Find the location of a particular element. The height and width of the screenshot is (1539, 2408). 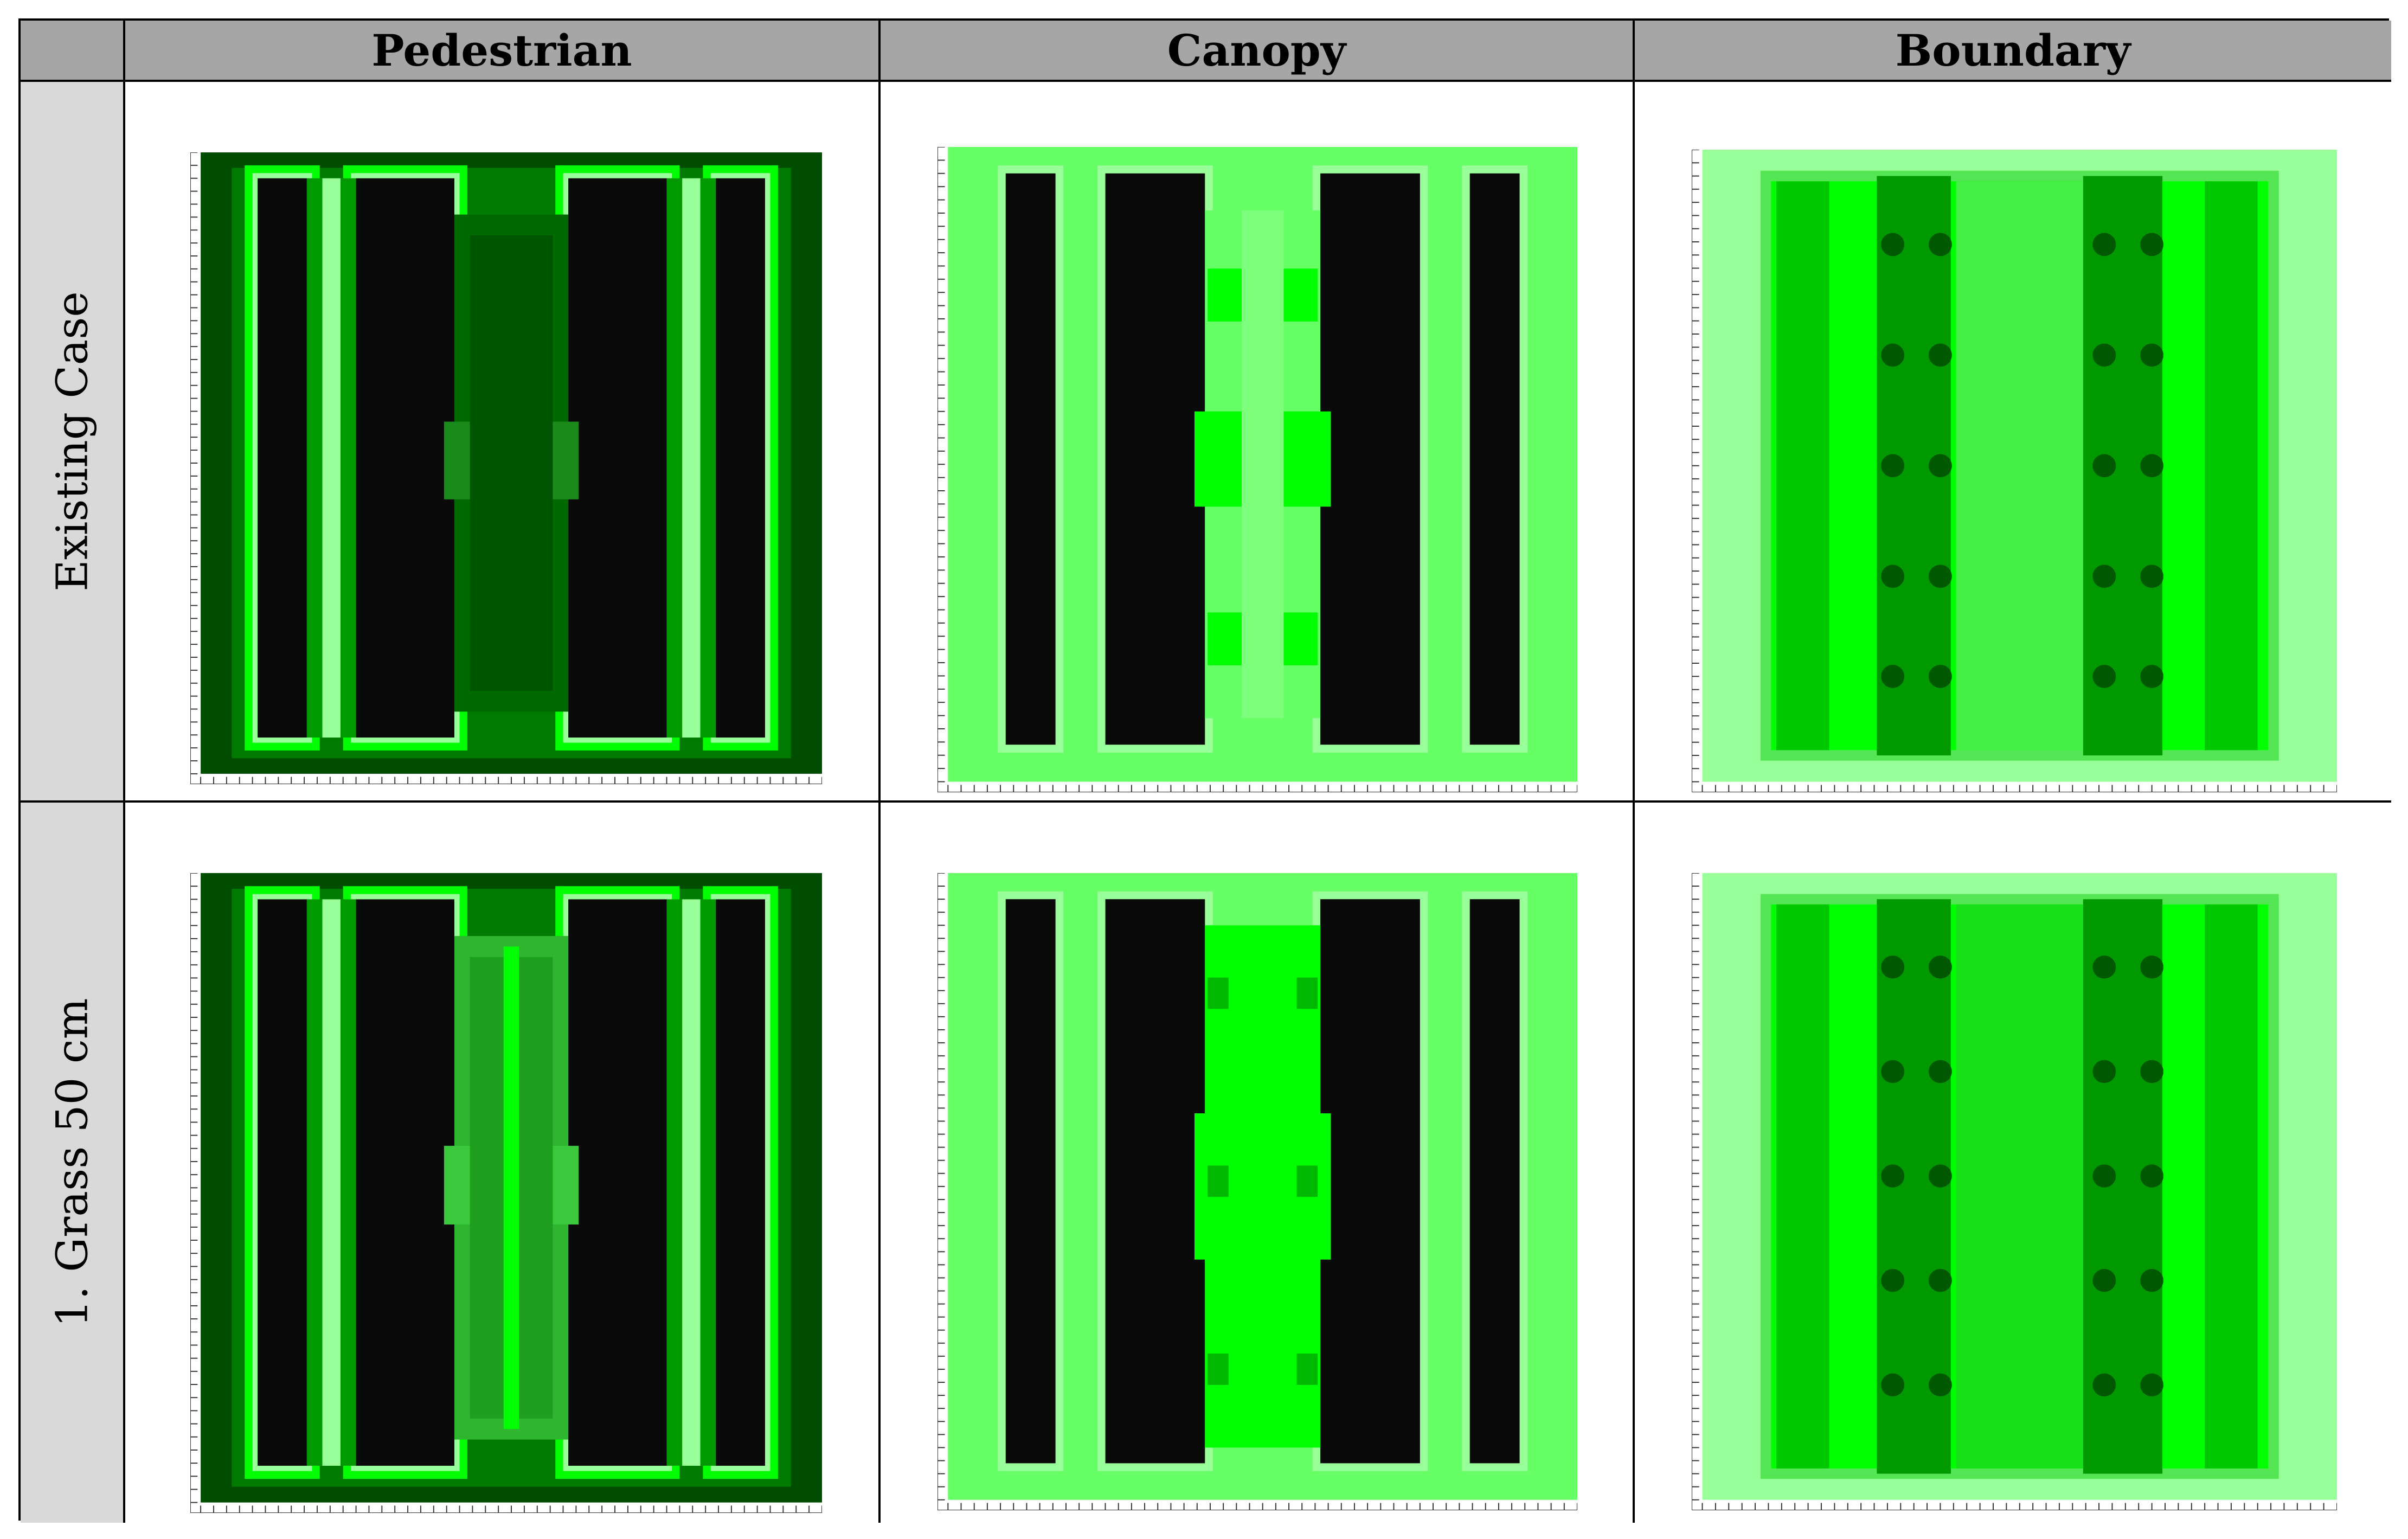

column-header-pedestrian: Pedestrian is located at coordinates (503, 51).